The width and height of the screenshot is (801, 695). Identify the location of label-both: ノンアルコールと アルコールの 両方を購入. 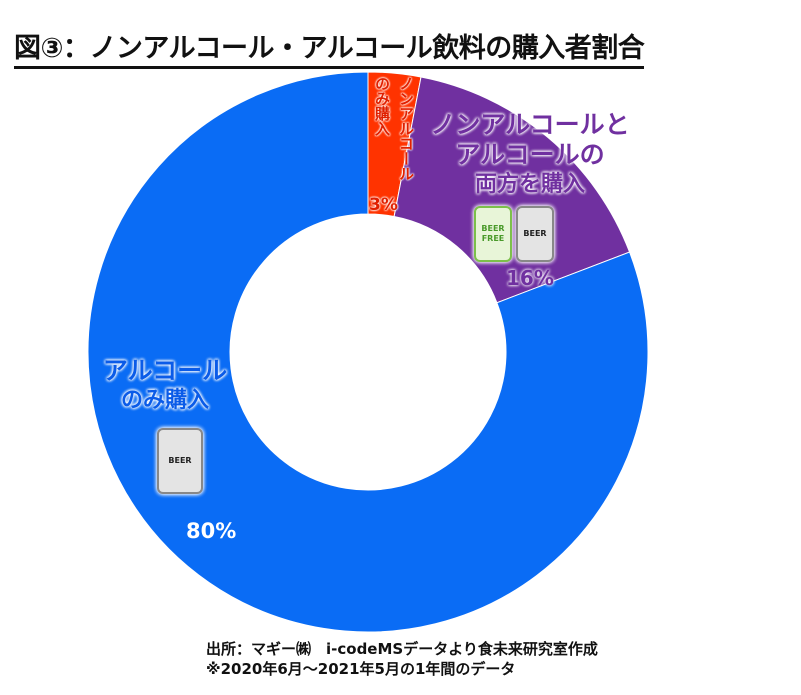
(530, 155).